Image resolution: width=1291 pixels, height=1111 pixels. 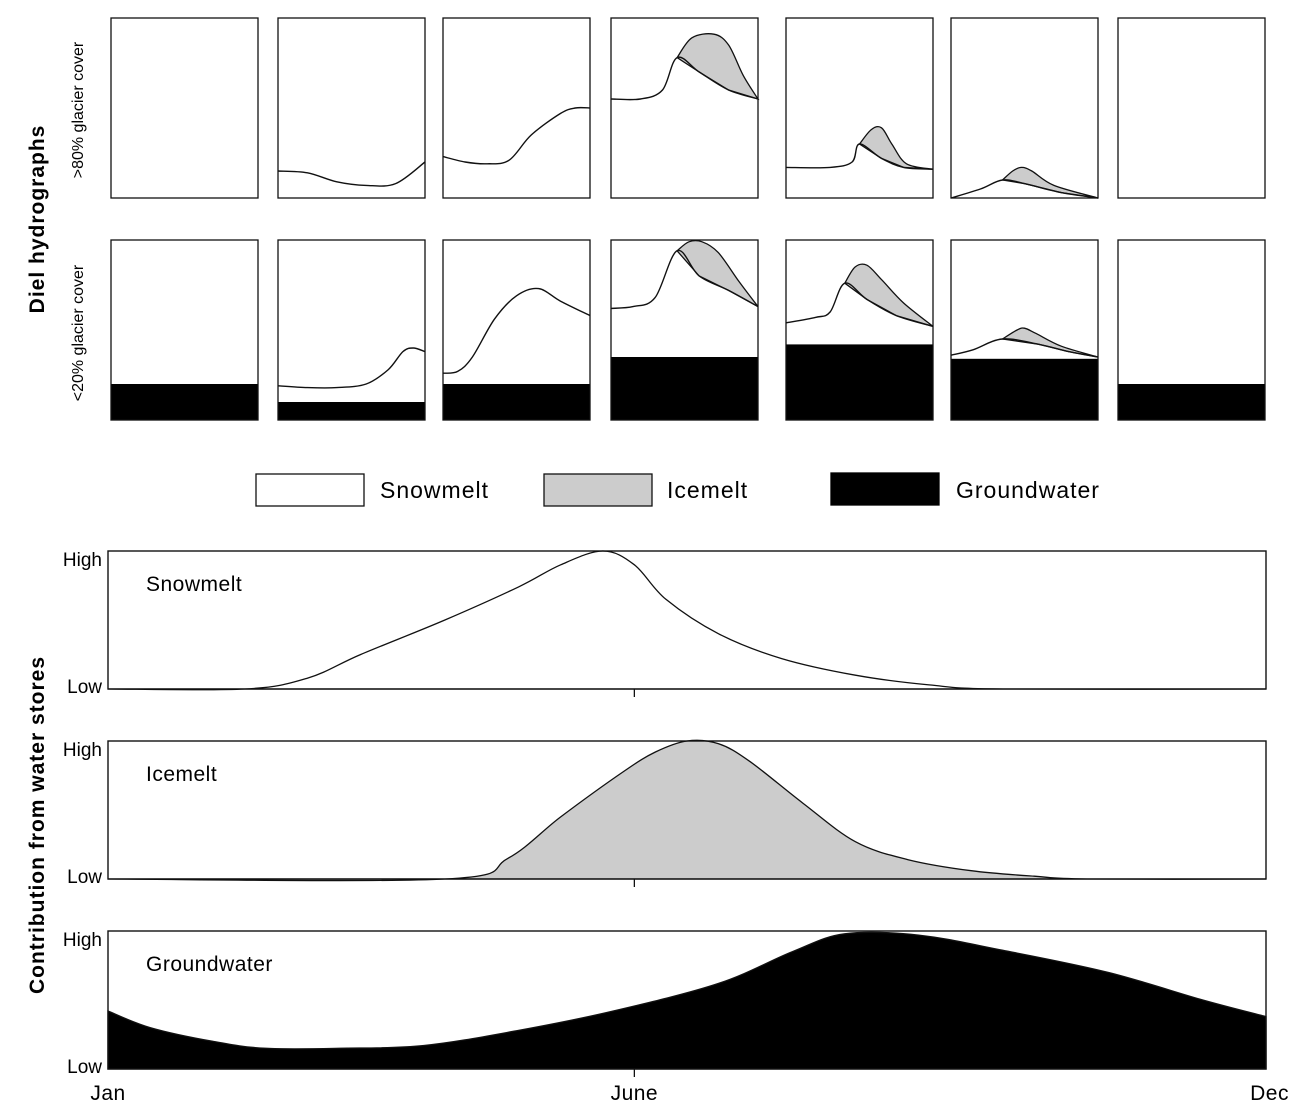 I want to click on x-tick-label: Jan, so click(x=107, y=1093).